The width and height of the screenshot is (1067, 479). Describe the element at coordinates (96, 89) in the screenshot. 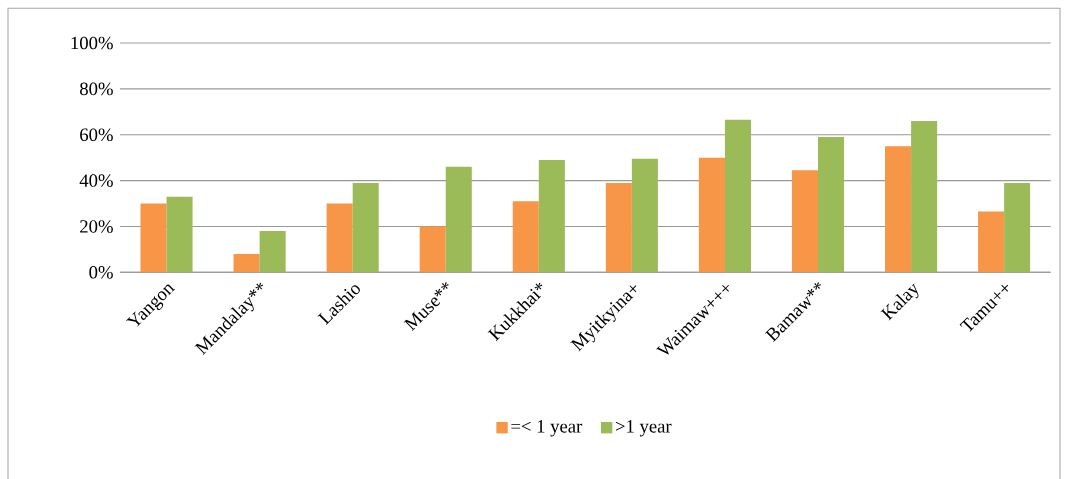

I see `y-tick-label: 80%` at that location.